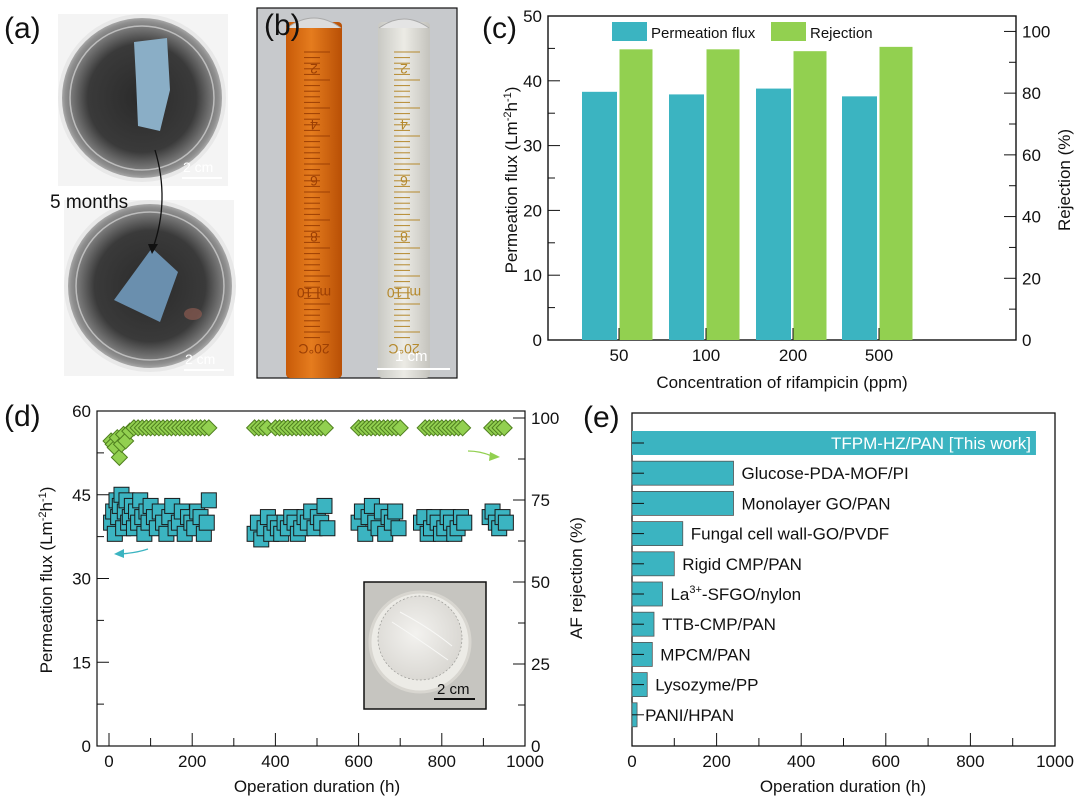 The width and height of the screenshot is (1080, 801). Describe the element at coordinates (119, 553) in the screenshot. I see `arrow-left-icon` at that location.